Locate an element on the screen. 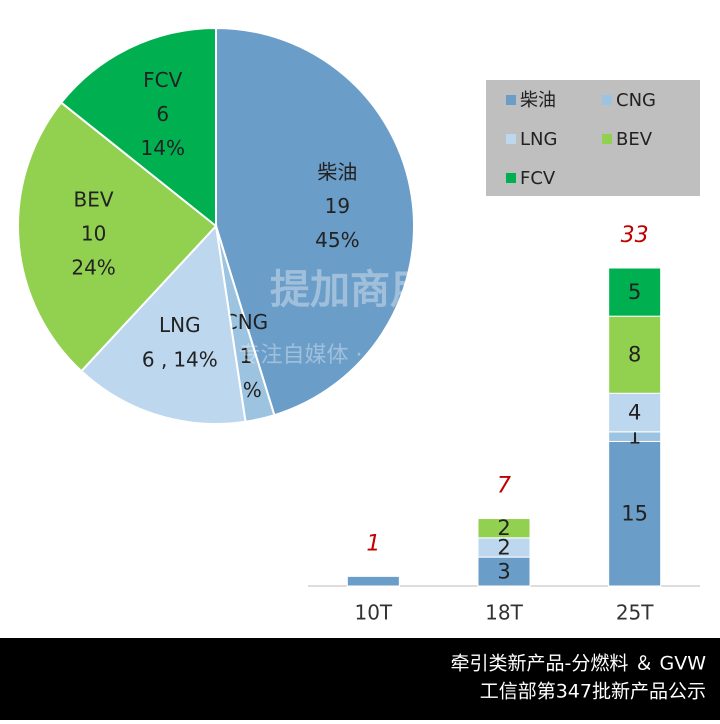 Image resolution: width=720 pixels, height=724 pixels. footer-line: 牵引类新产品-分燃料 ＆ GVW is located at coordinates (579, 664).